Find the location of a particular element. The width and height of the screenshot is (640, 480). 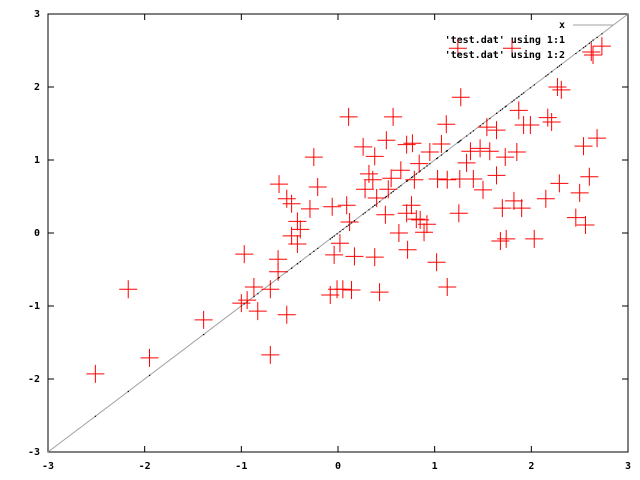

y-tick-label: 3 is located at coordinates (37, 14).